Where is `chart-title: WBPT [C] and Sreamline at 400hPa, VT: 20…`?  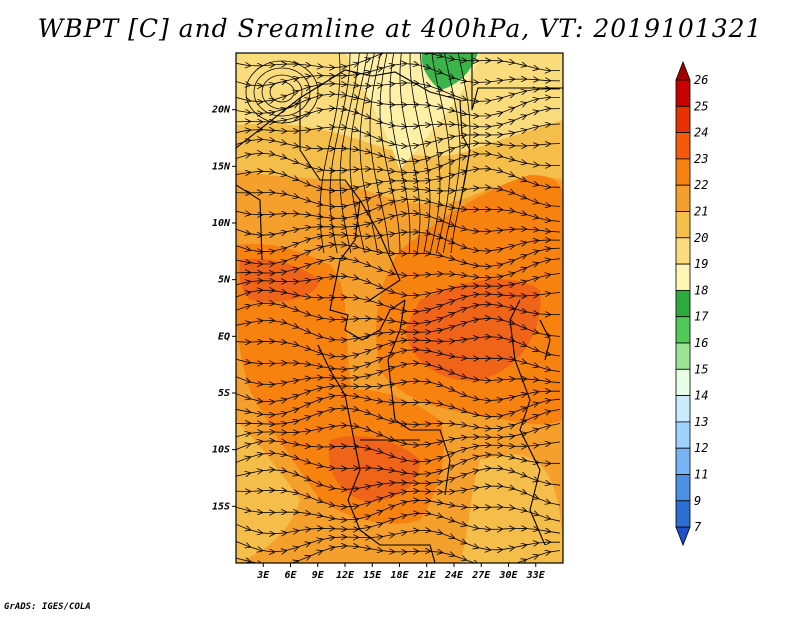 chart-title: WBPT [C] and Sreamline at 400hPa, VT: 20… is located at coordinates (400, 28).